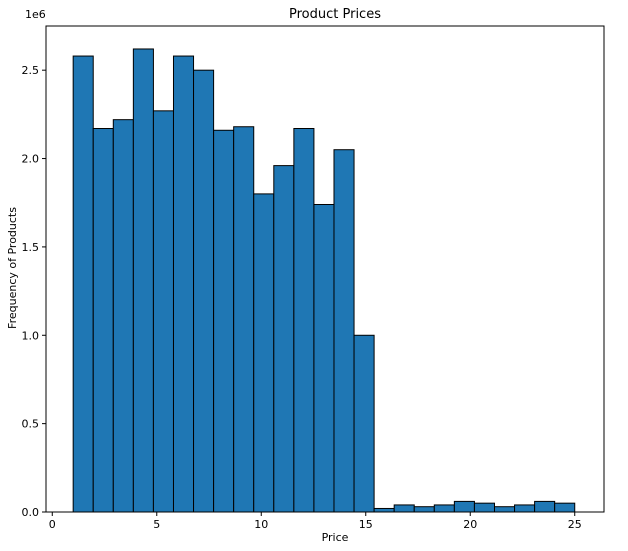 The image size is (628, 551). Describe the element at coordinates (31, 512) in the screenshot. I see `y-tick-label: 0.0` at that location.